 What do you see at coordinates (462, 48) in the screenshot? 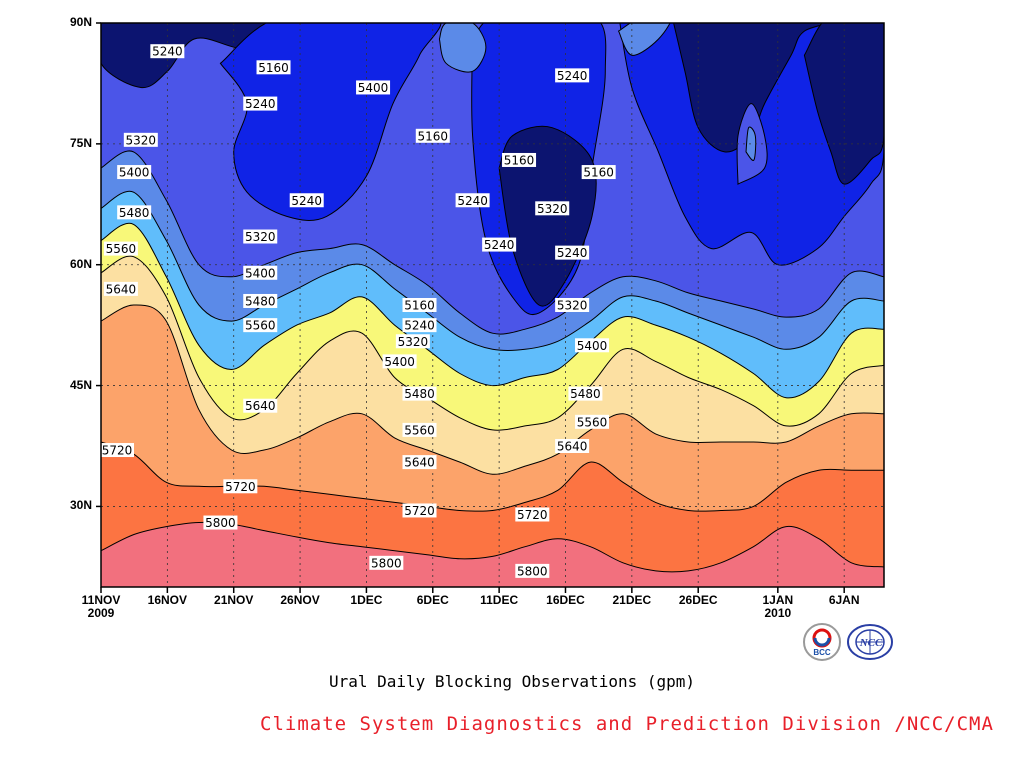
I see `patch-5400-north` at bounding box center [462, 48].